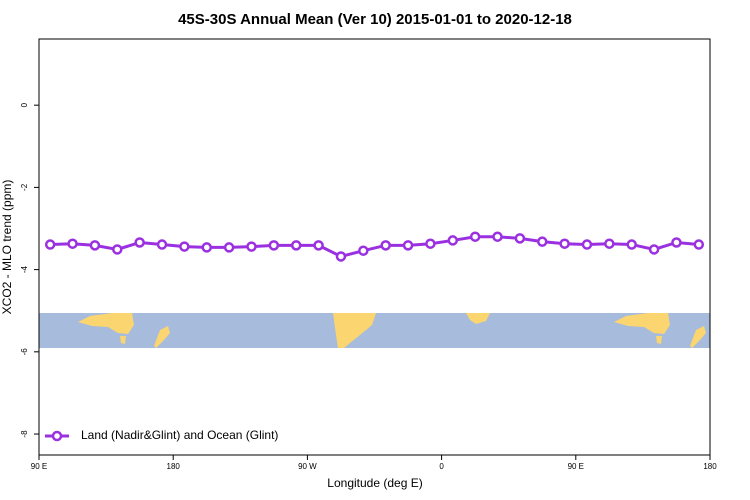  I want to click on y-tick-label: -6, so click(24, 352).